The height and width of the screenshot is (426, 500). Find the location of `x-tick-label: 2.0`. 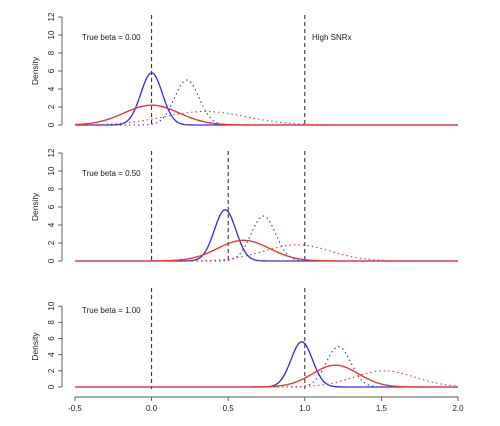

x-tick-label: 2.0 is located at coordinates (458, 408).